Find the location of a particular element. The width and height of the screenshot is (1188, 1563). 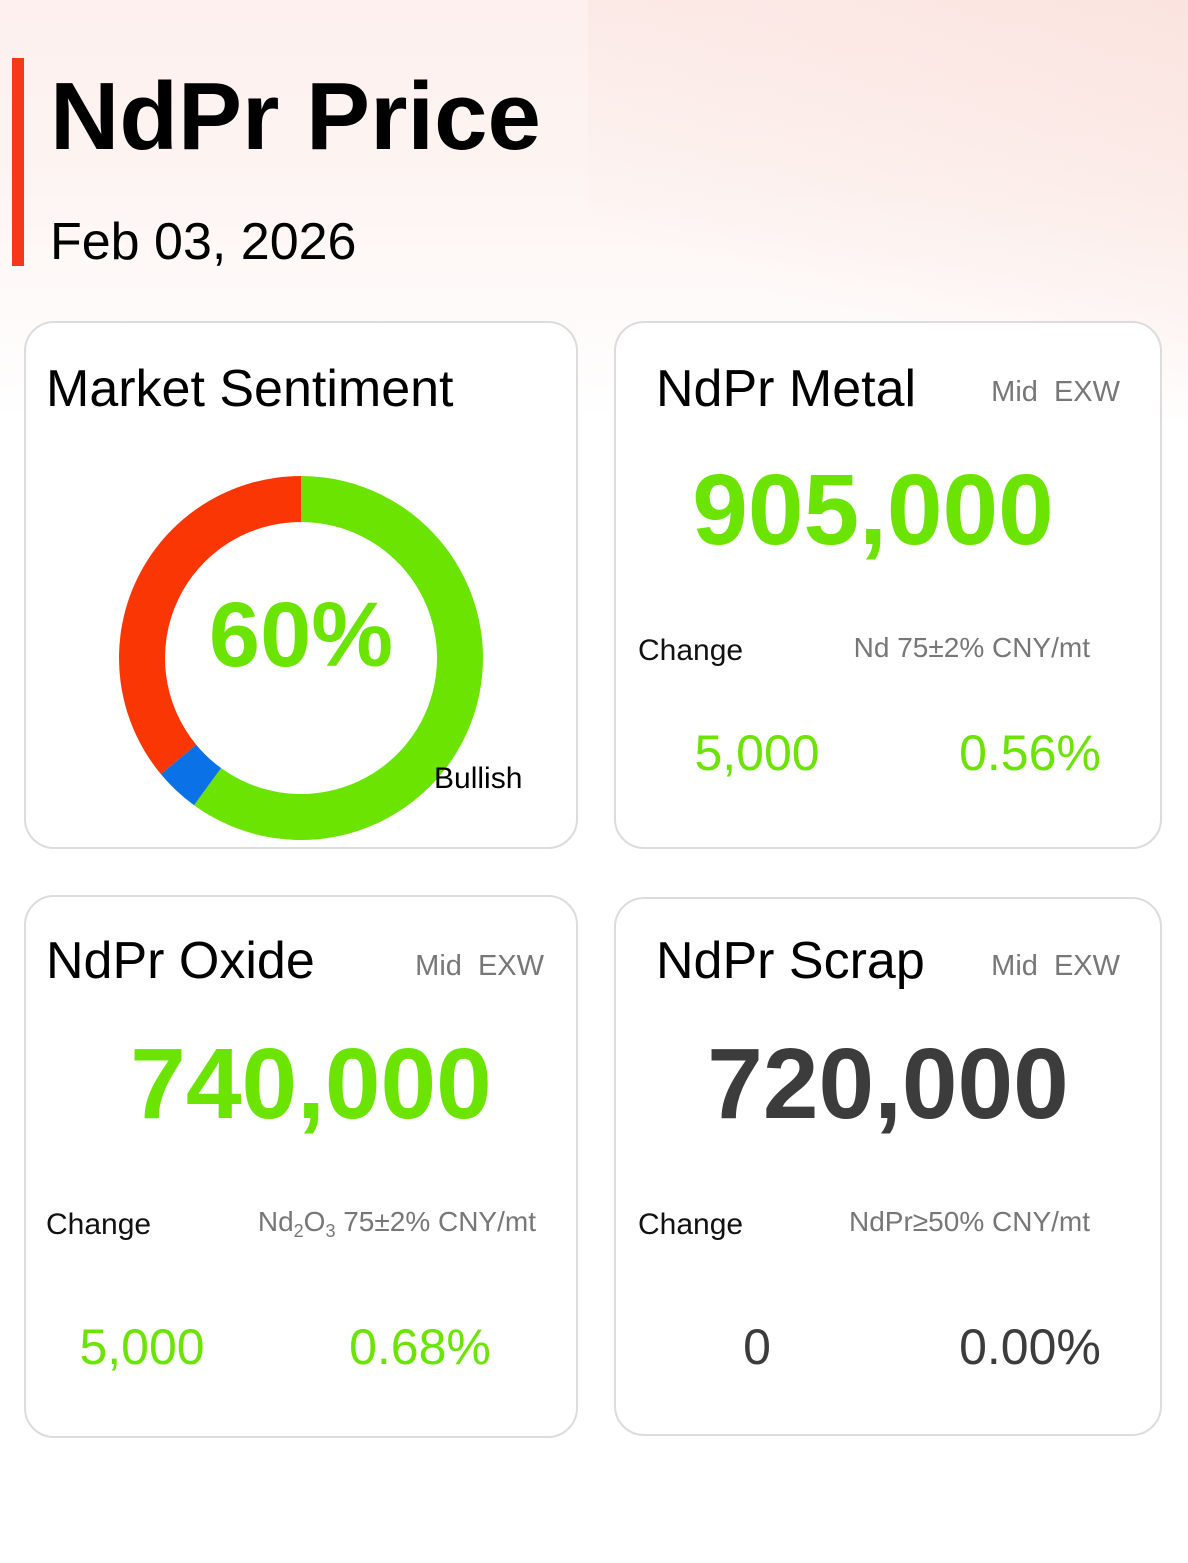

page-date: Feb 03, 2026 is located at coordinates (203, 242).